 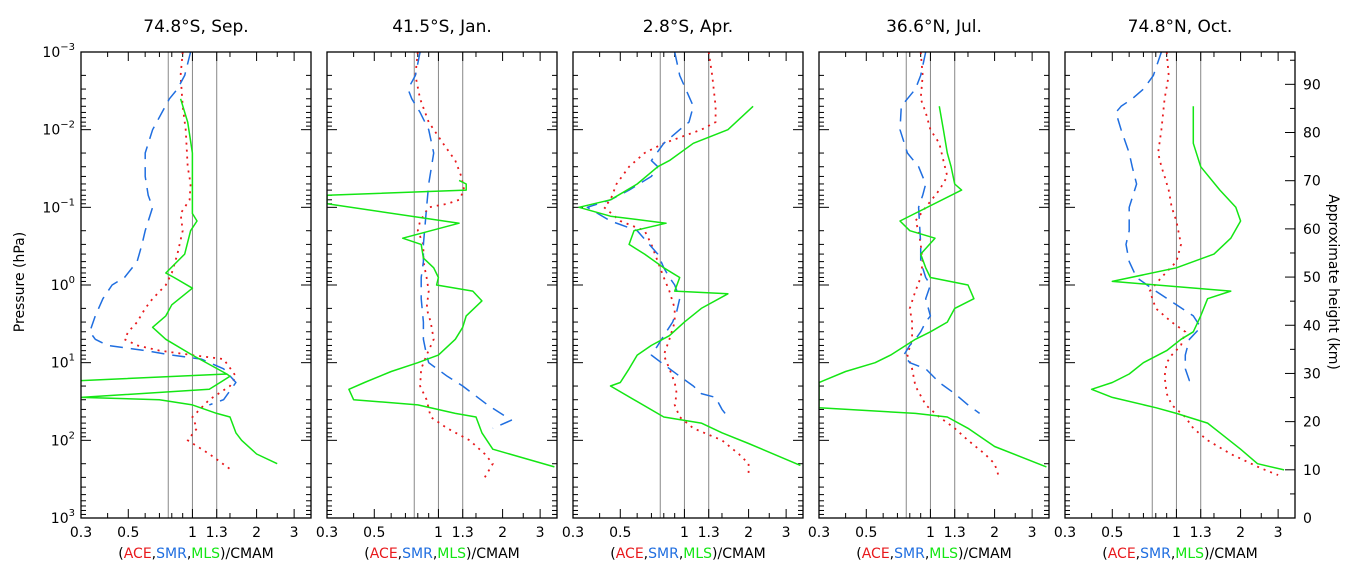 I want to click on panel-title: 74.8°N, Oct., so click(x=1180, y=27).